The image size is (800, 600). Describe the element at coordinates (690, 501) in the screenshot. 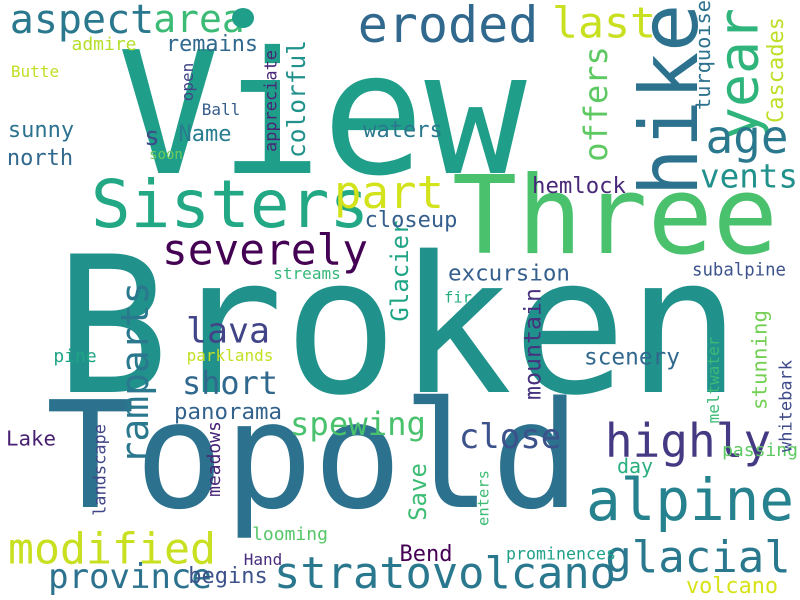

I see `word-alpine: alpine` at that location.